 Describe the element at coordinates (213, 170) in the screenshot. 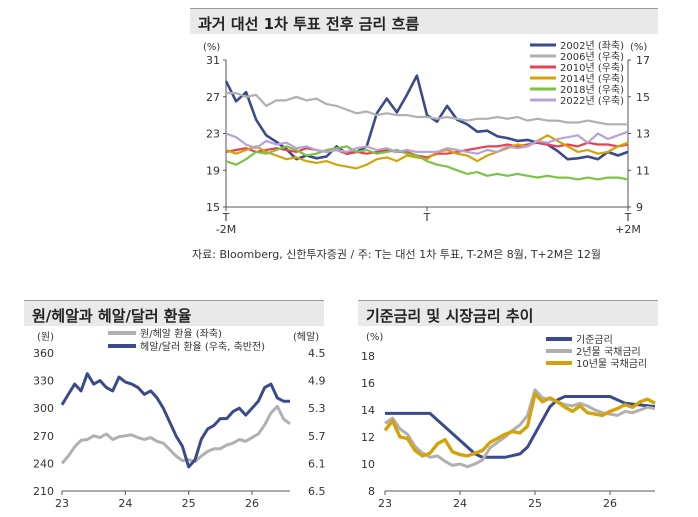

I see `top-left-tick-label: 19` at that location.